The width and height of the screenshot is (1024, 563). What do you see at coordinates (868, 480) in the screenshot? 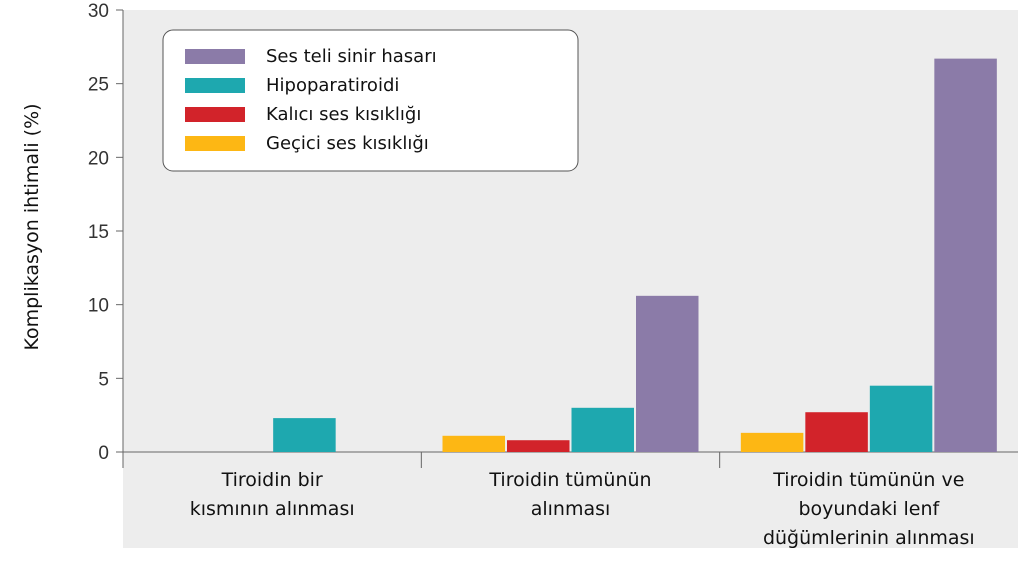
I see `category-label: Tiroidin tümünün ve` at bounding box center [868, 480].